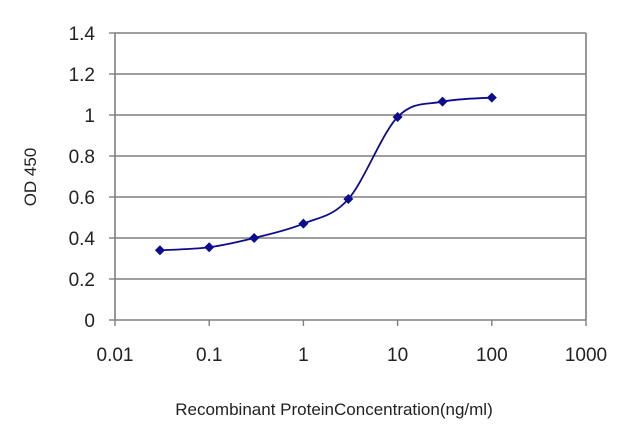  I want to click on x-tick-label: 1000, so click(586, 355).